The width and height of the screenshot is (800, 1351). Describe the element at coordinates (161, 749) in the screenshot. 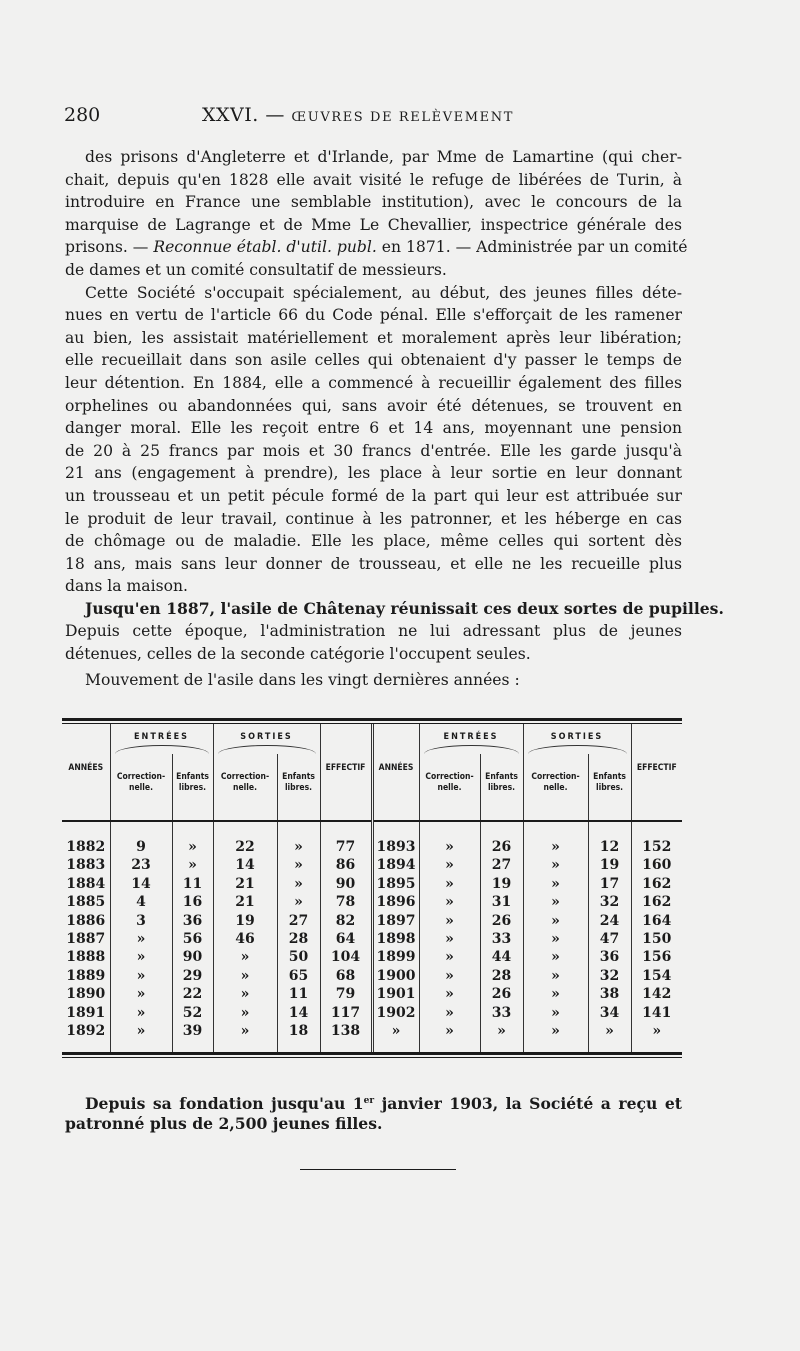

I see `brace-icon` at that location.